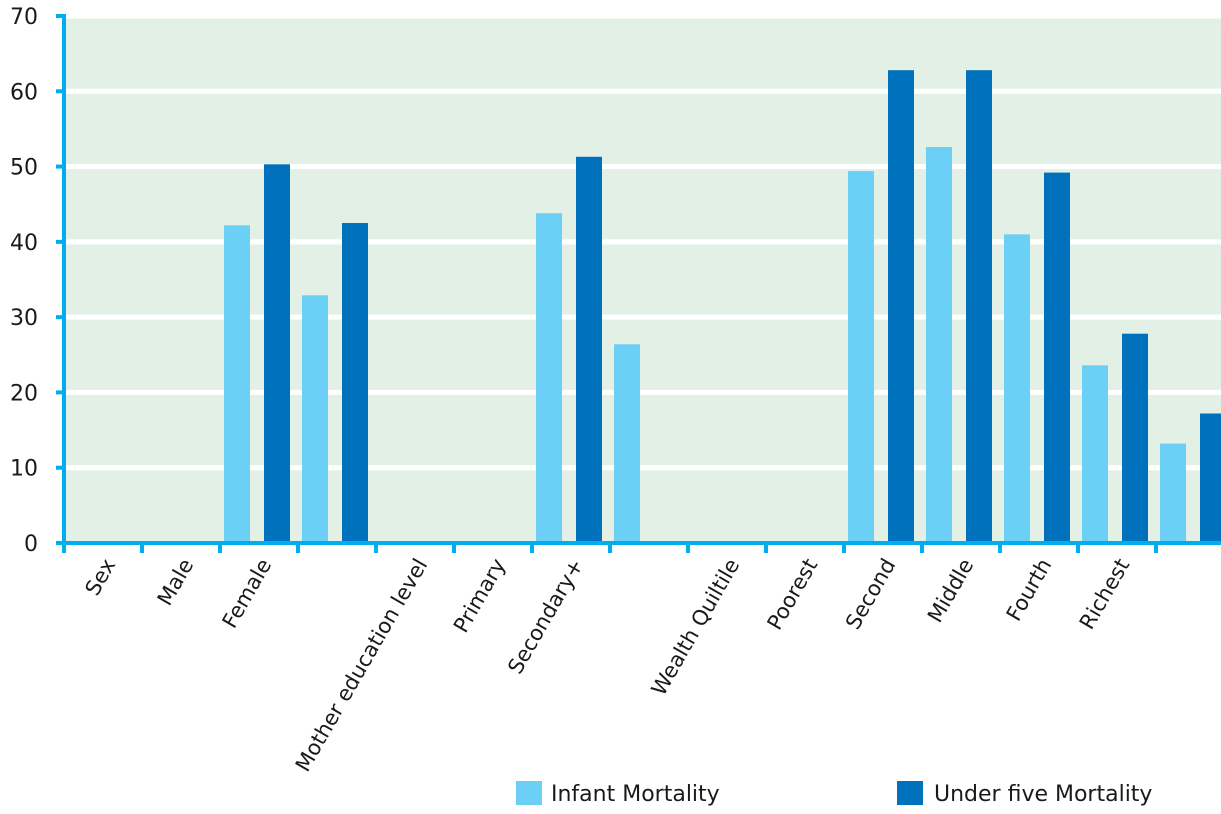 This screenshot has height=814, width=1221. Describe the element at coordinates (910, 793) in the screenshot. I see `legend-swatch-under-five-mortality` at that location.